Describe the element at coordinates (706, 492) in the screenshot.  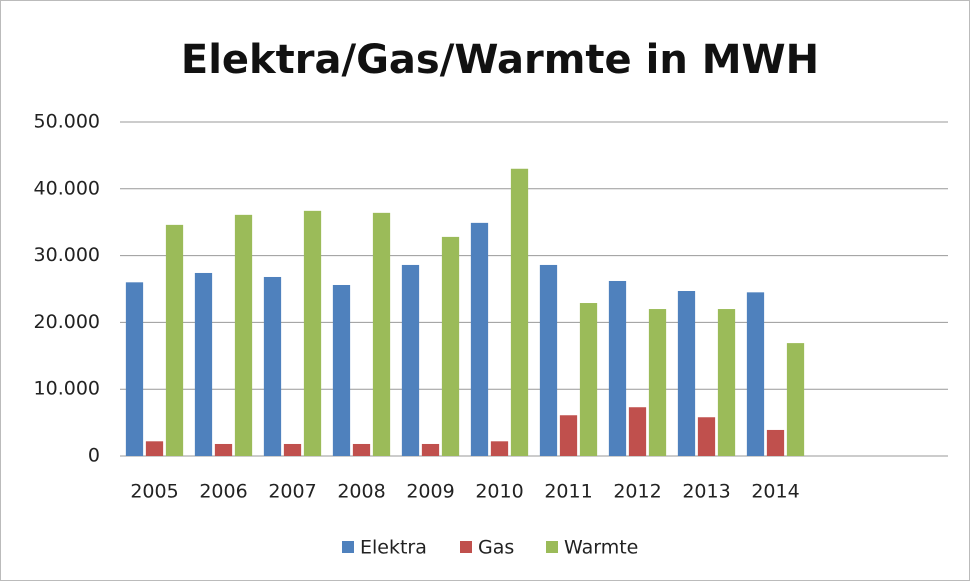
I see `x-tick-label: 2013` at that location.